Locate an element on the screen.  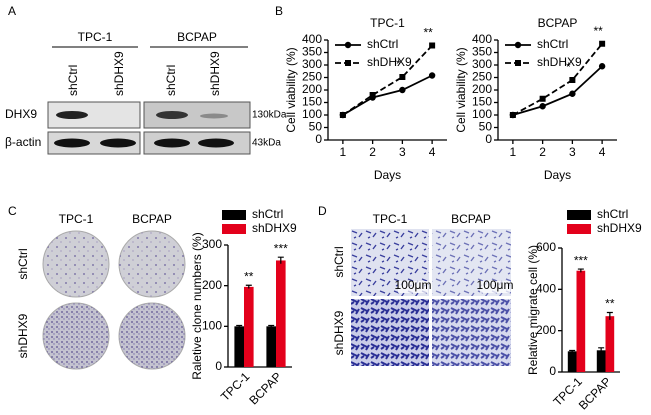
y-tick-label: 250 is located at coordinates (312, 77).